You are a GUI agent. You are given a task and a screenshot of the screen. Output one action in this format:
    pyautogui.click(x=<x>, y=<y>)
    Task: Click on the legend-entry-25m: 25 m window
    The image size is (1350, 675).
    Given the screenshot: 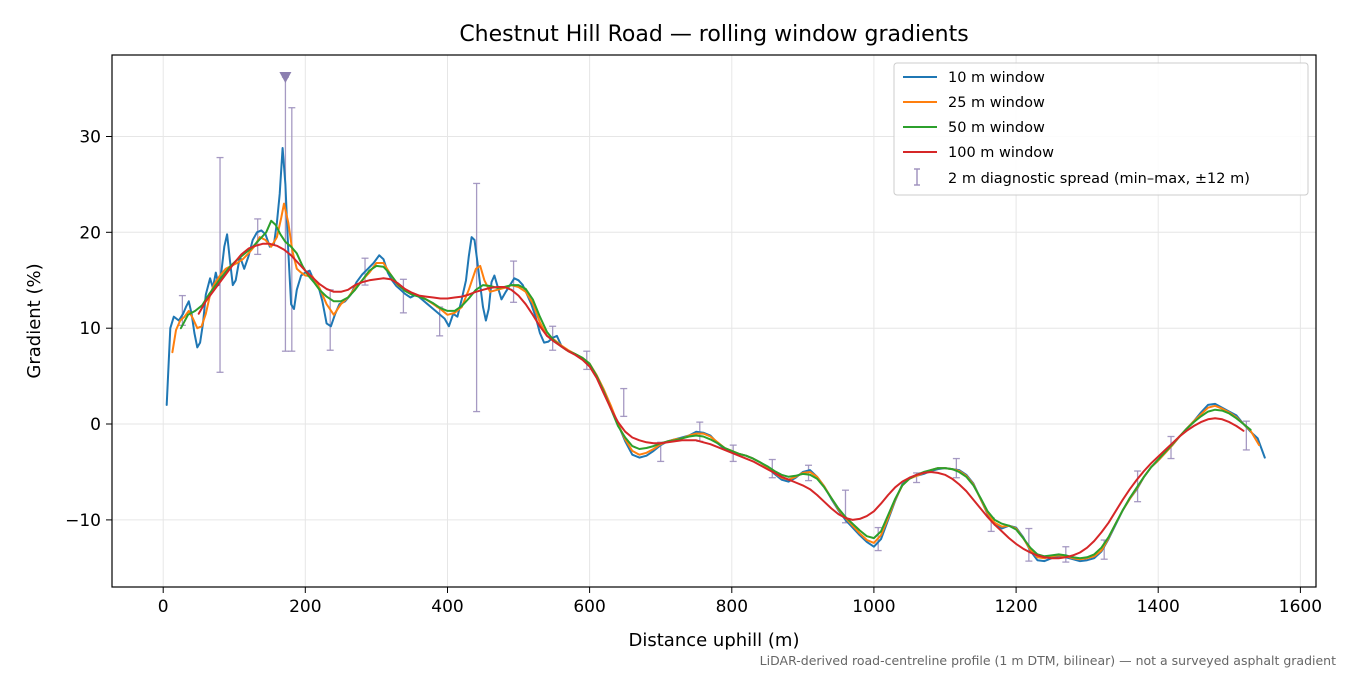 What is the action you would take?
    pyautogui.click(x=974, y=103)
    